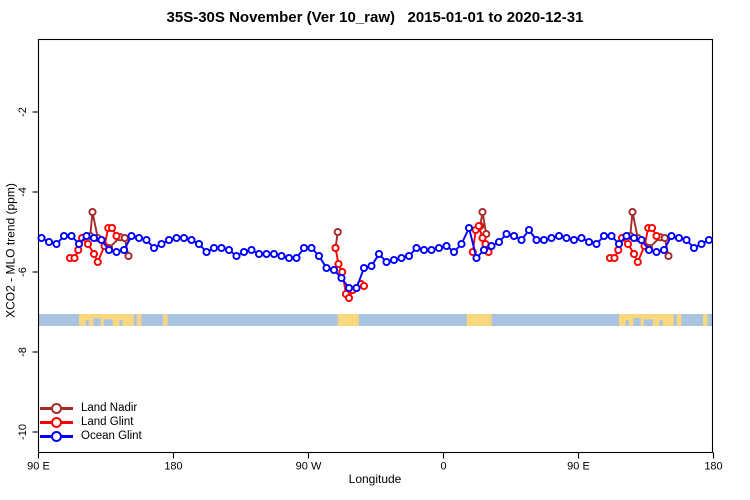 This screenshot has height=500, width=750. I want to click on legend-item-land-nadir: Land Nadir, so click(91, 408).